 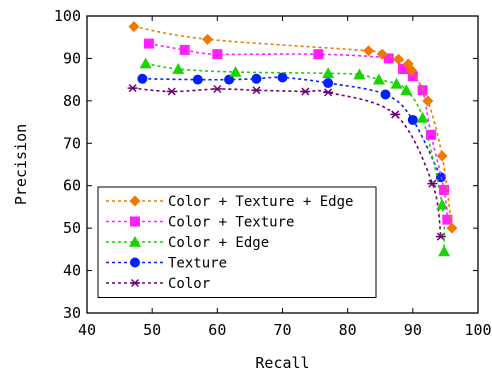 What do you see at coordinates (72, 58) in the screenshot?
I see `y-tick-label: 90` at bounding box center [72, 58].